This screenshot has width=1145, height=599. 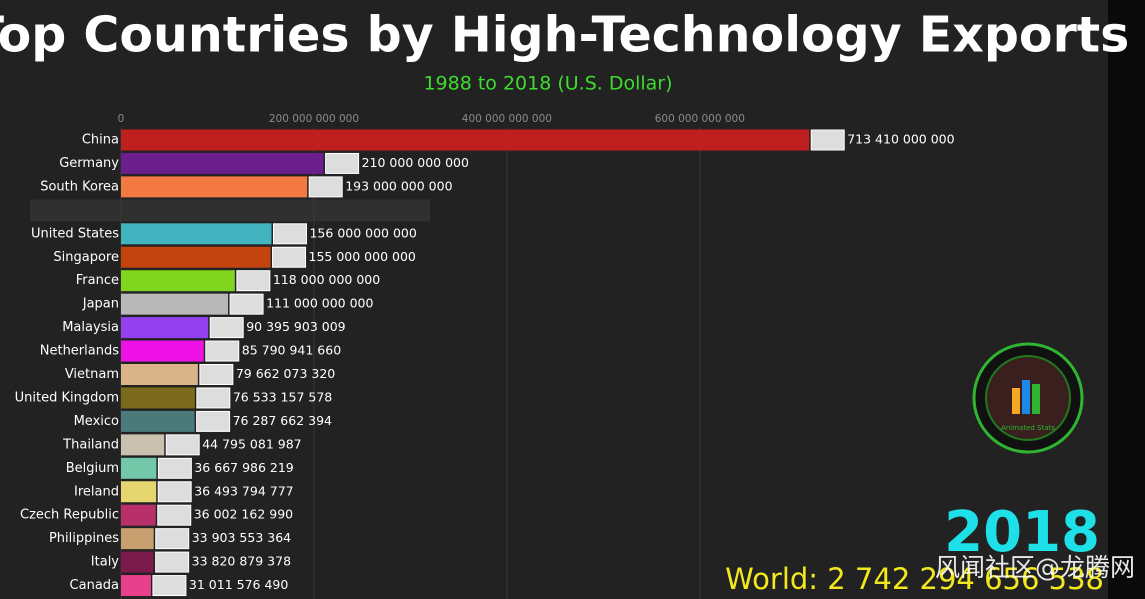 What do you see at coordinates (314, 119) in the screenshot?
I see `x-tick-label: 200 000 000 000` at bounding box center [314, 119].